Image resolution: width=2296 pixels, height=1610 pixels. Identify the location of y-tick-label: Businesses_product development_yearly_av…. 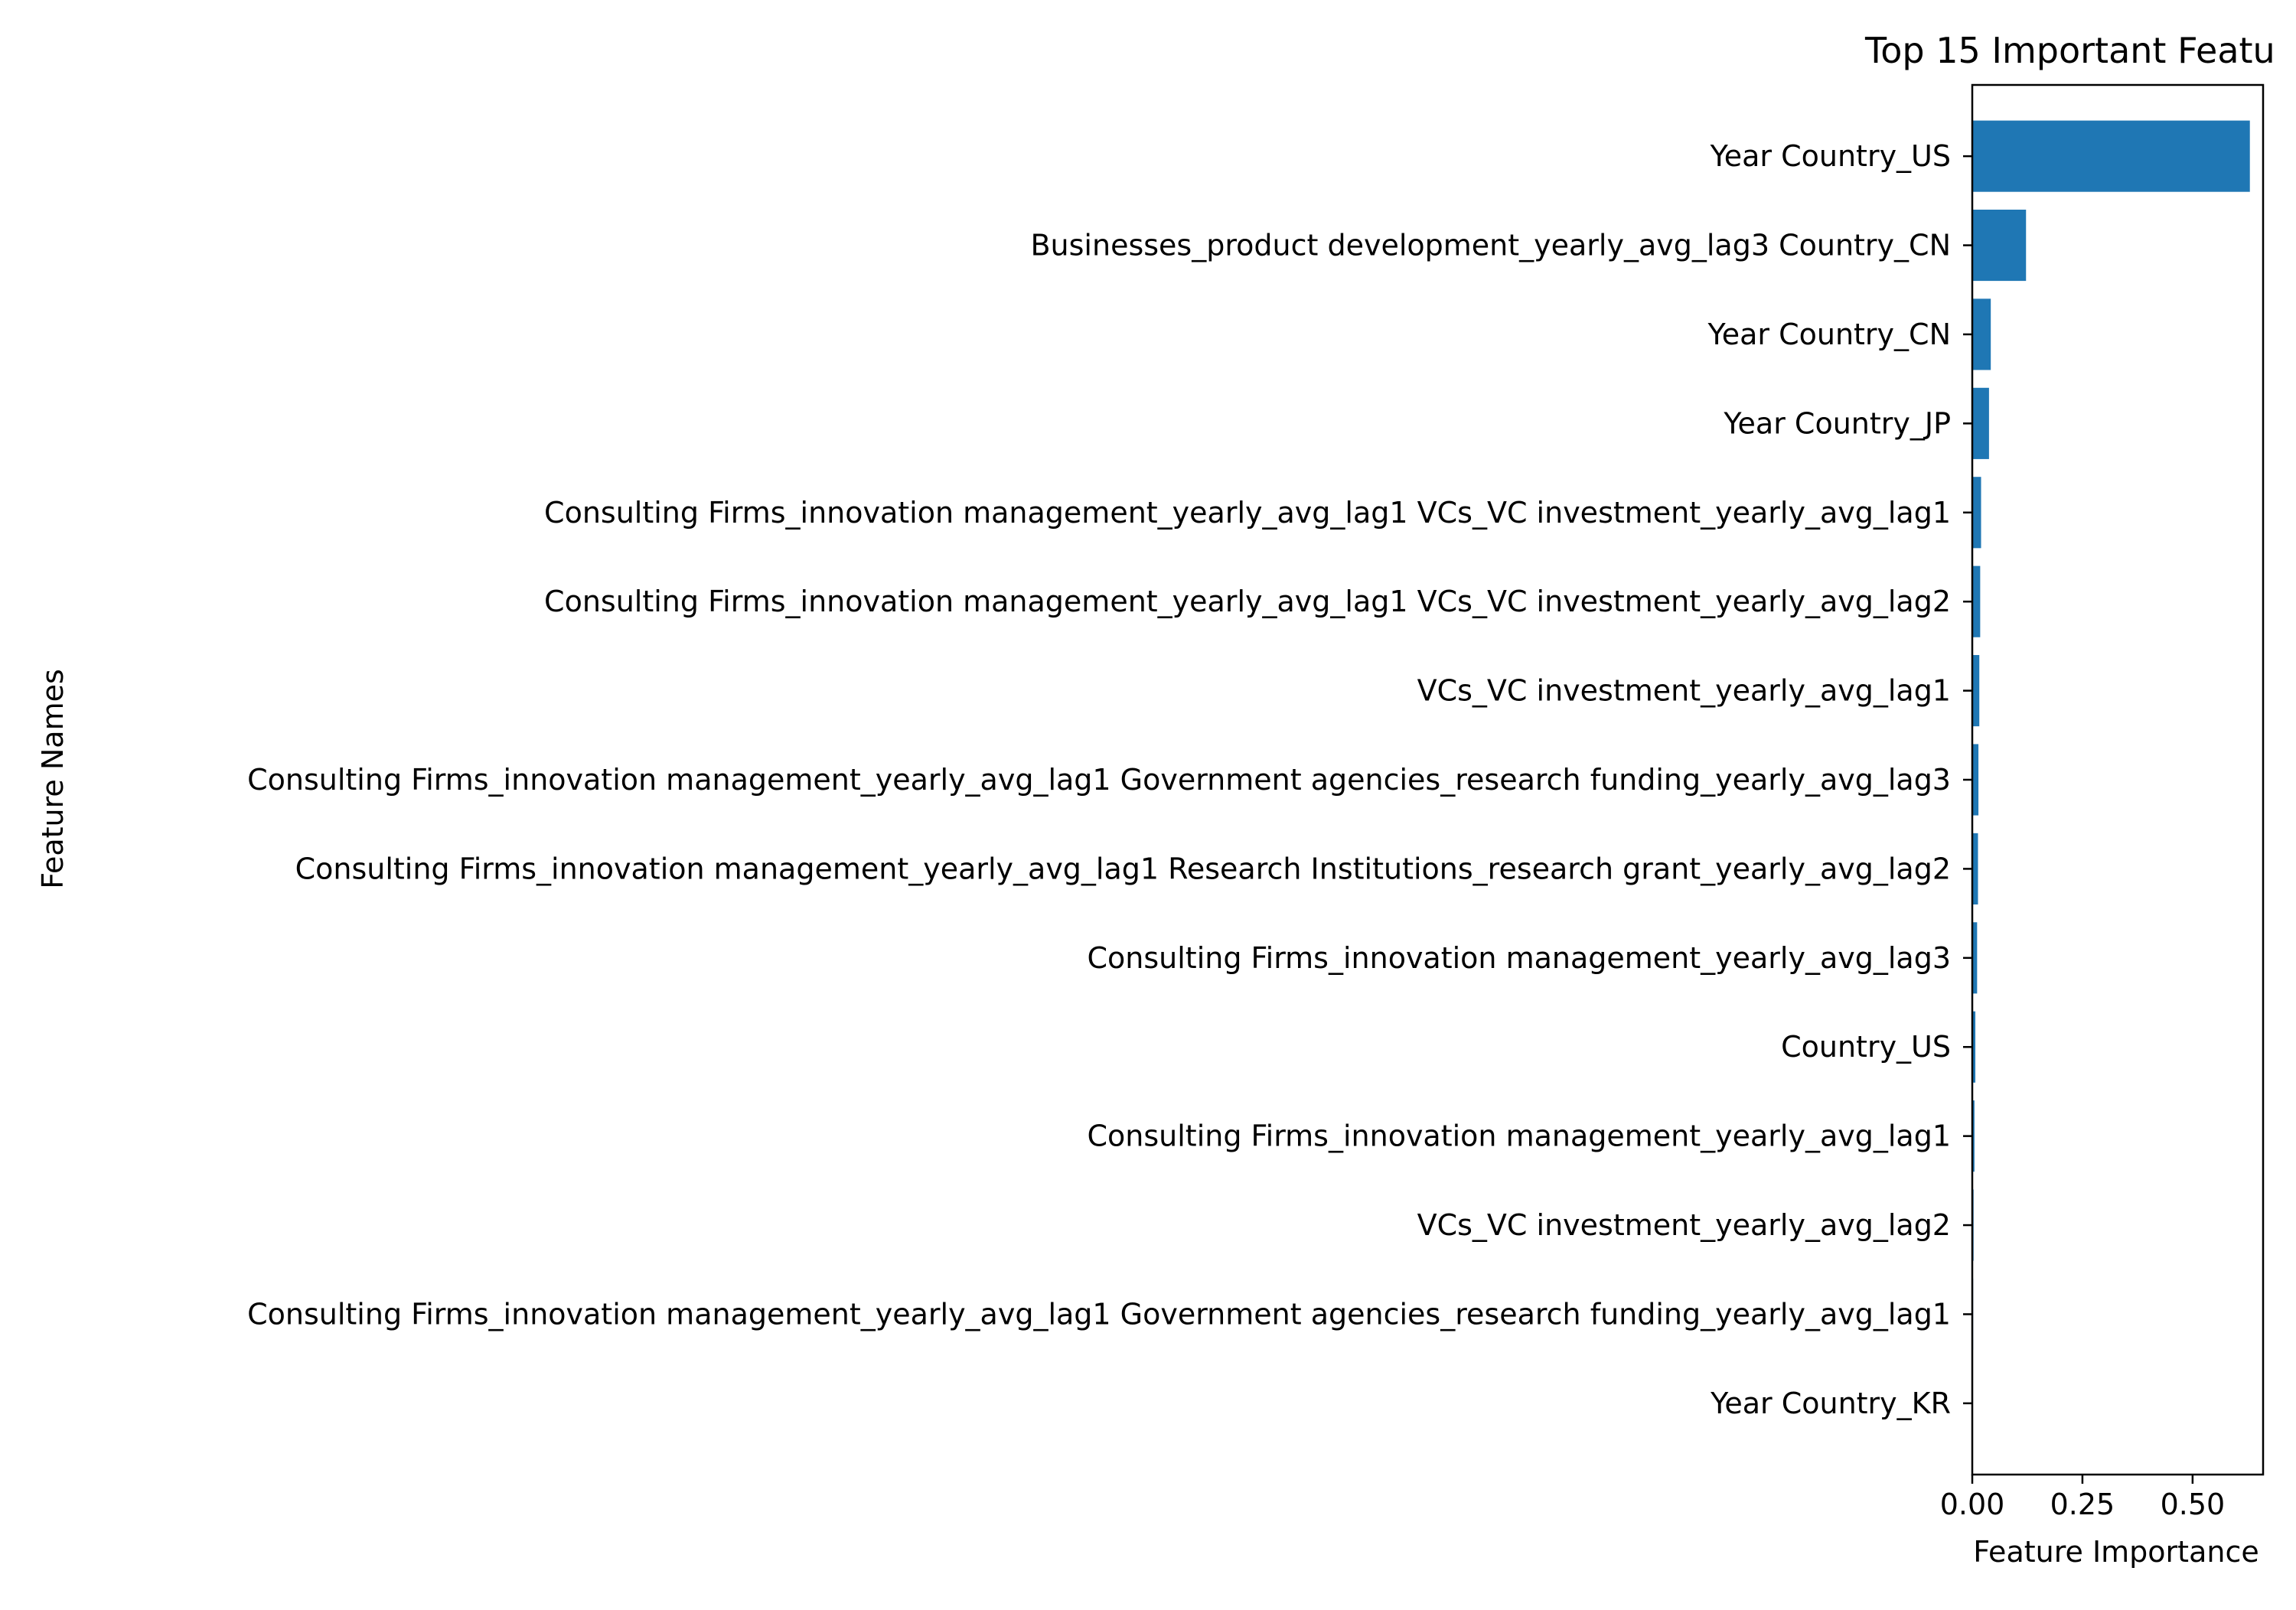
(1490, 245).